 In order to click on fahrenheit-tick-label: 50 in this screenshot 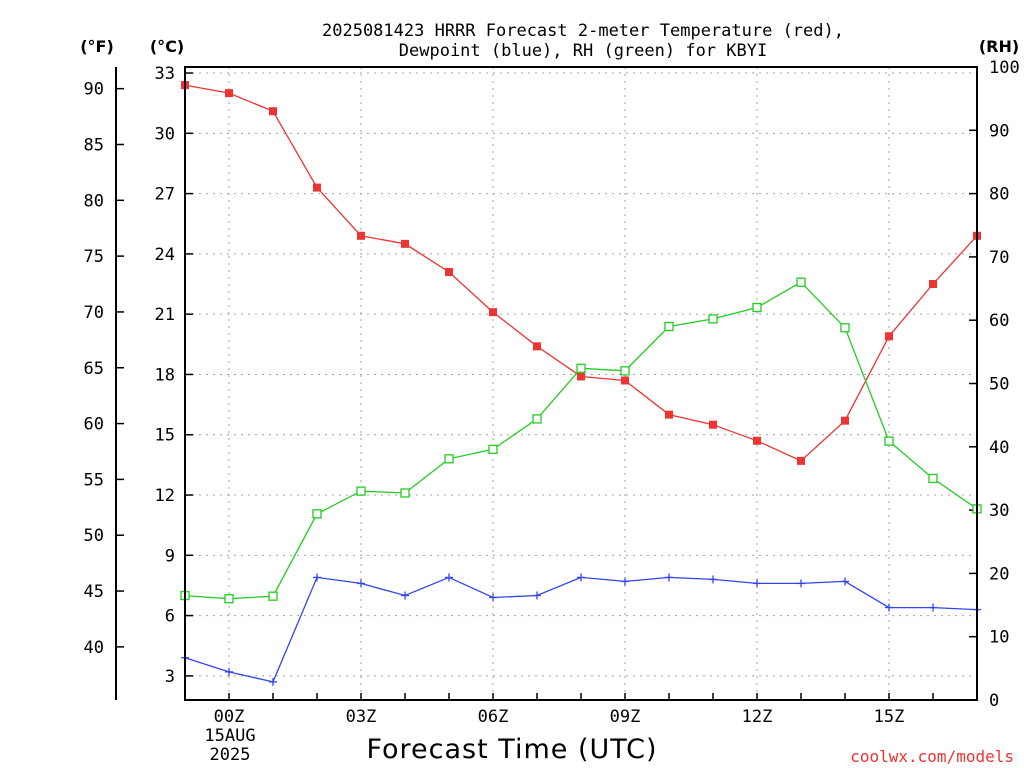, I will do `click(94, 536)`.